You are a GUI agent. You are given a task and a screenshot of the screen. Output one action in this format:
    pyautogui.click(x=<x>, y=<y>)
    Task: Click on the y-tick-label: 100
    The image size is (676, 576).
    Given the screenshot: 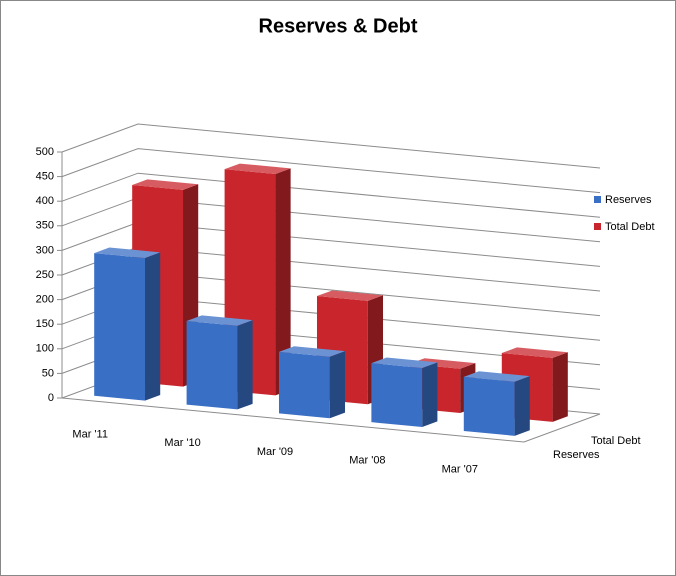 What is the action you would take?
    pyautogui.click(x=45, y=349)
    